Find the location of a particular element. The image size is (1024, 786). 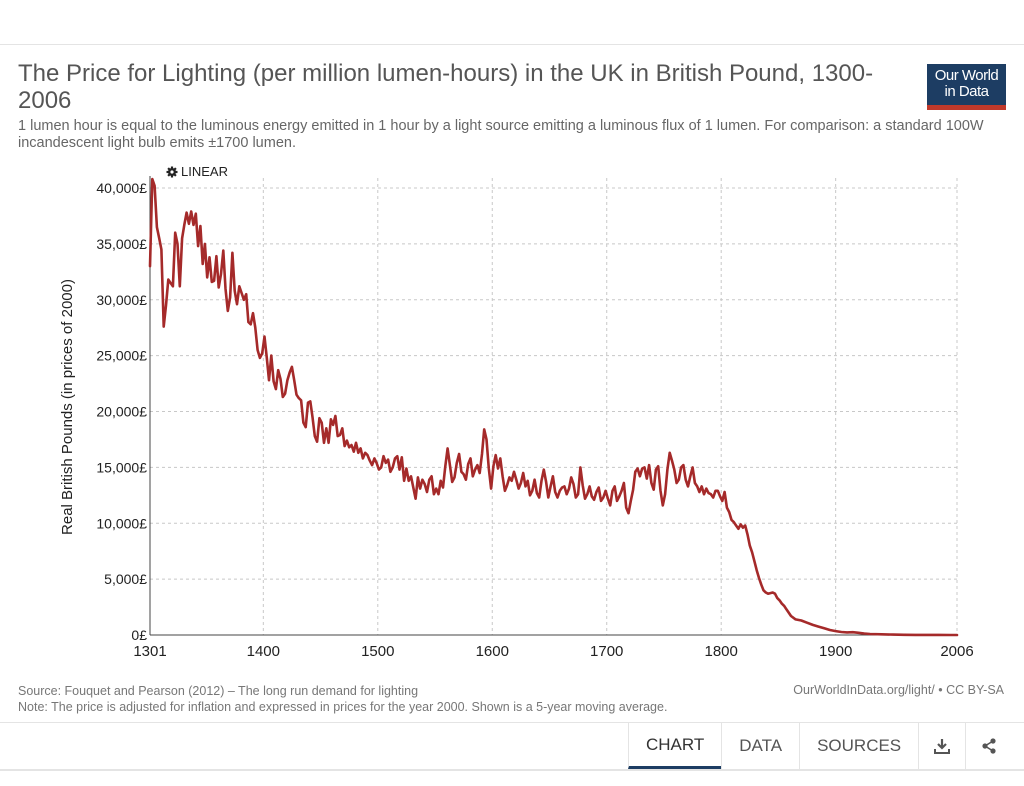

x-tick-label: 1700 is located at coordinates (606, 651).